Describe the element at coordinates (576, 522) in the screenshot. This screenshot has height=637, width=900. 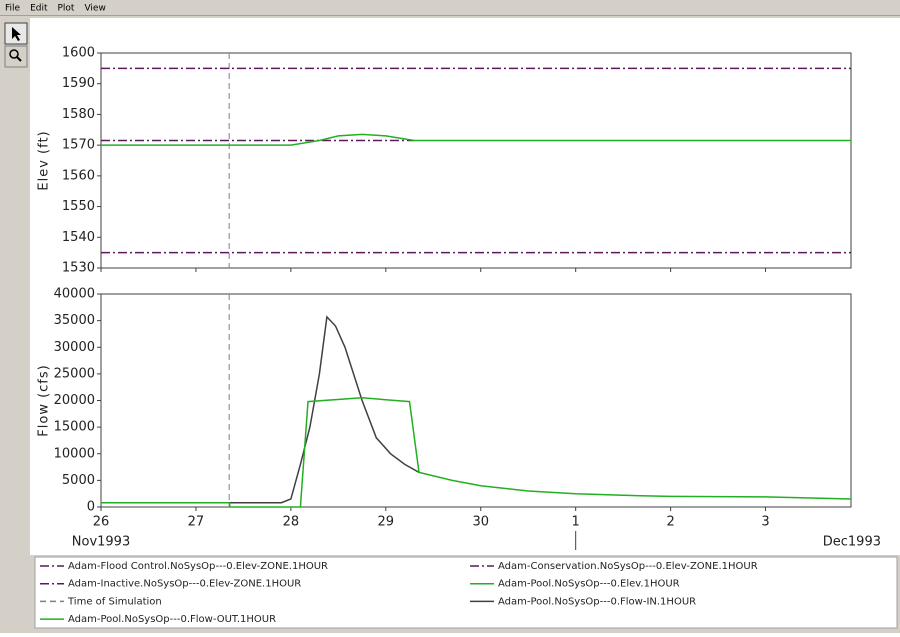
I see `x-tick-label: 1` at that location.